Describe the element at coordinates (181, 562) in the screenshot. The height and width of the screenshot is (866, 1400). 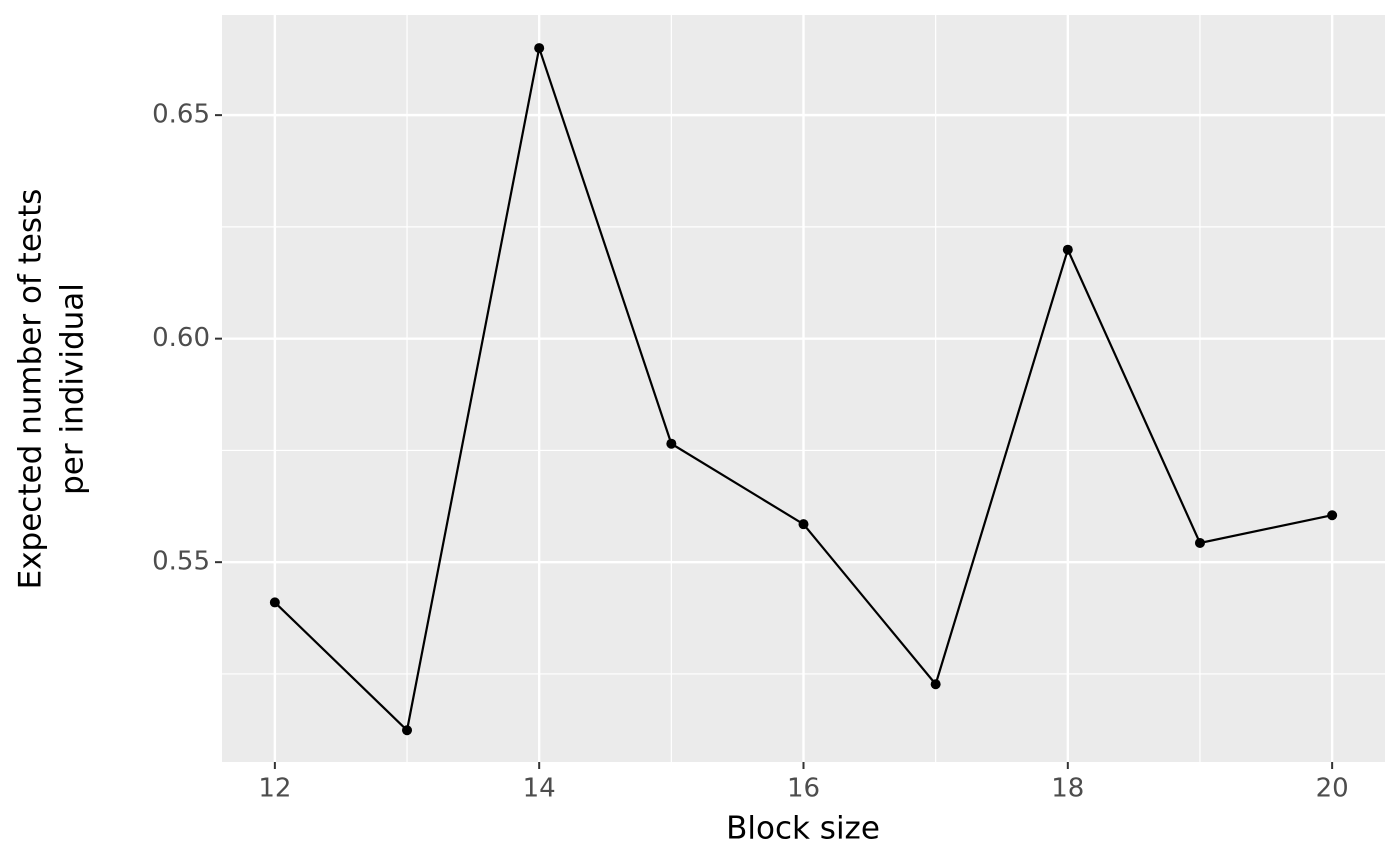
I see `y-tick-label: 0.55` at that location.